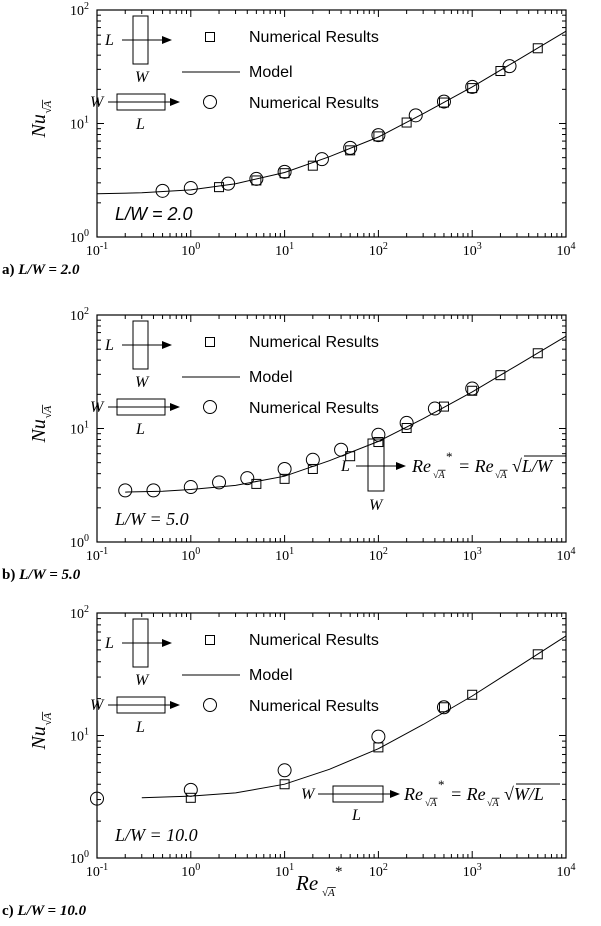 This screenshot has height=926, width=601. What do you see at coordinates (441, 784) in the screenshot?
I see `inset-star: *` at bounding box center [441, 784].